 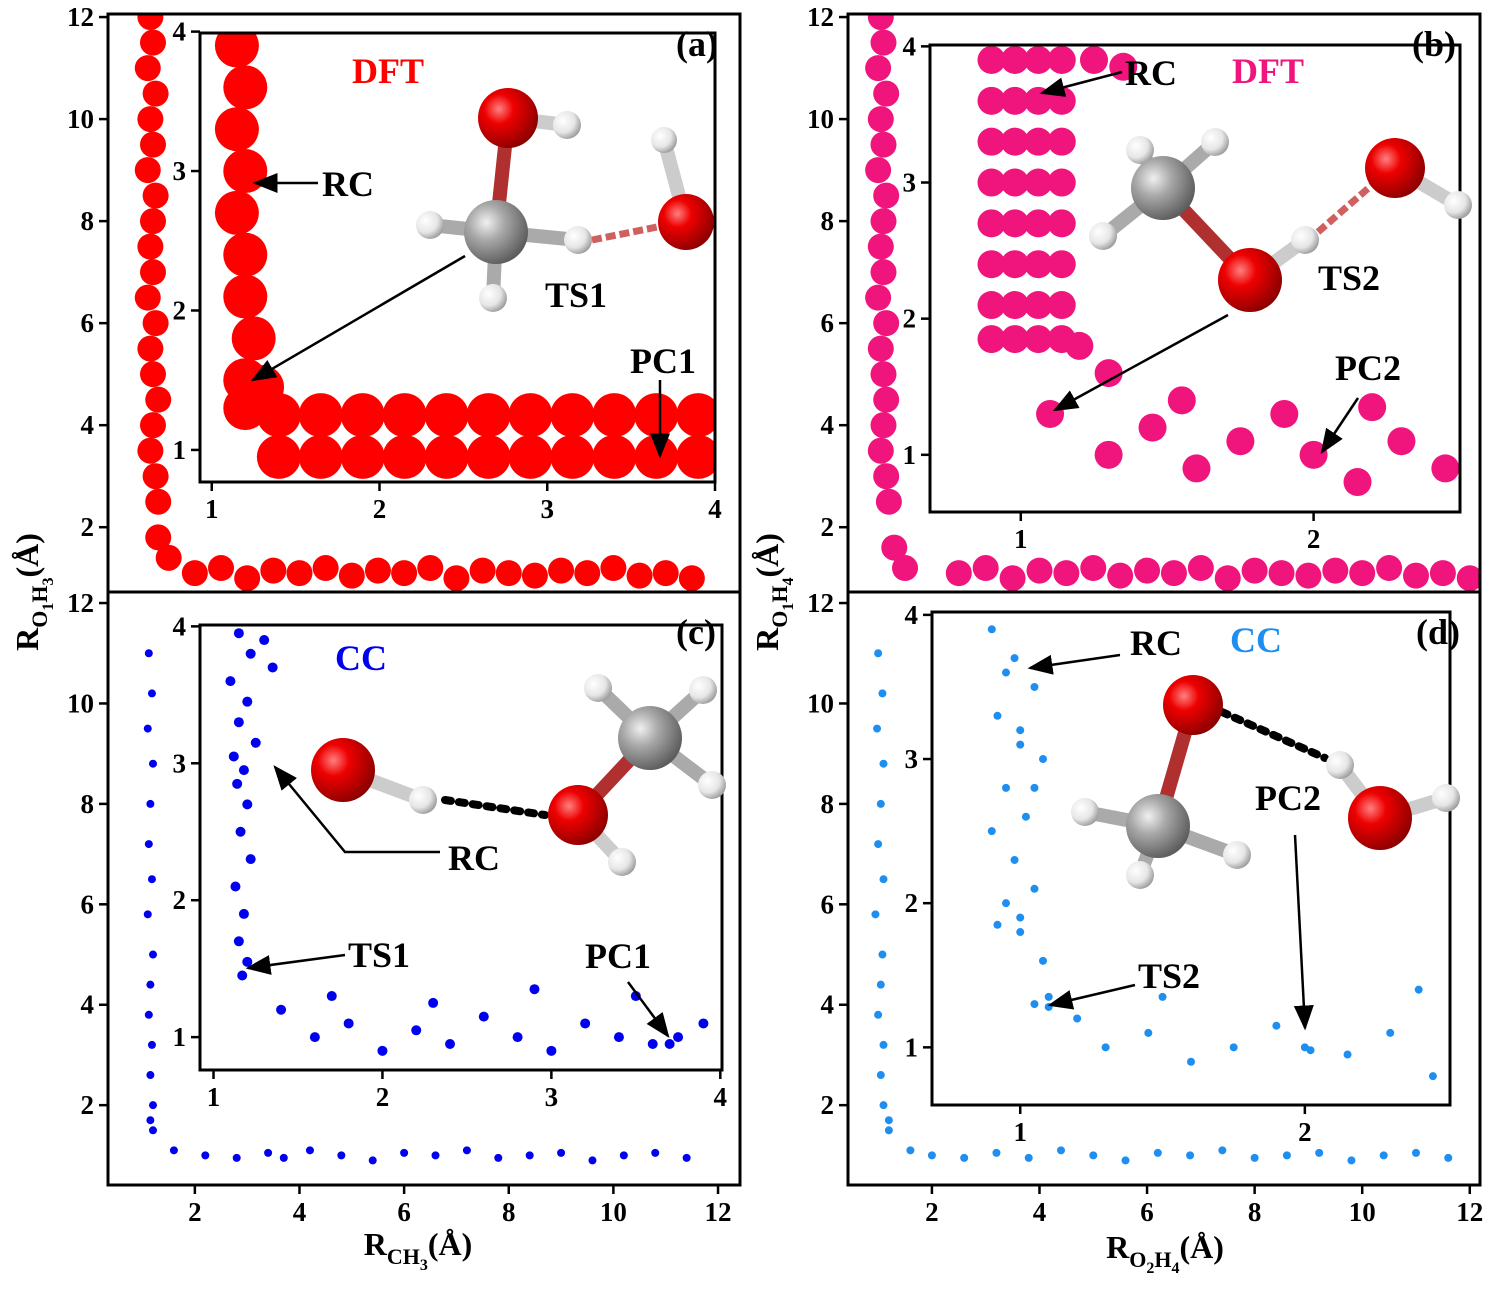 I want to click on axis-title-part: 1, so click(x=788, y=607).